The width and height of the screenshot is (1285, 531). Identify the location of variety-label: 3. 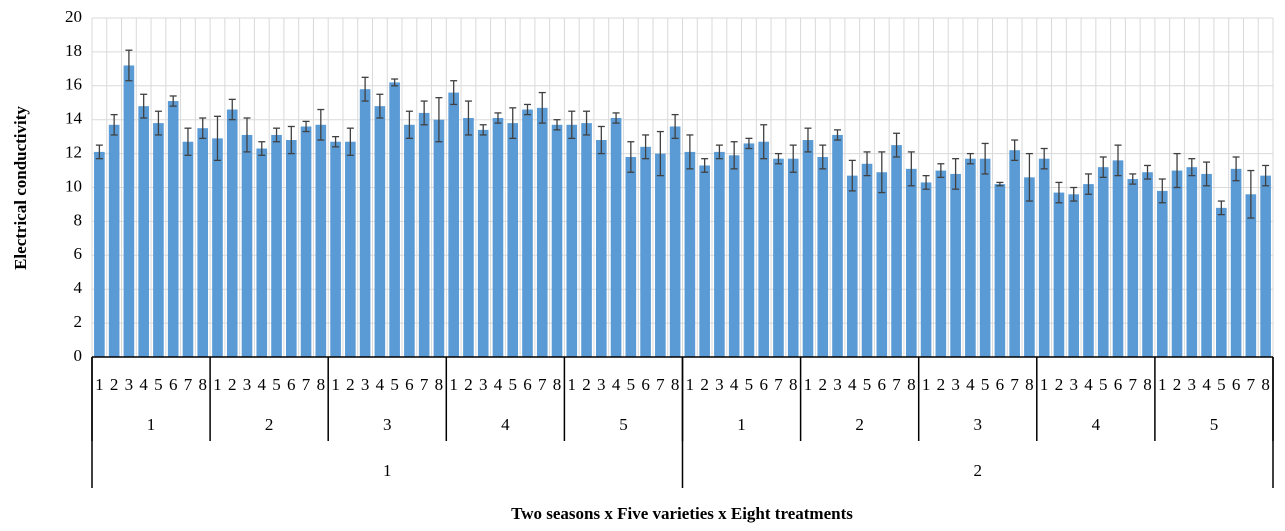
(978, 424).